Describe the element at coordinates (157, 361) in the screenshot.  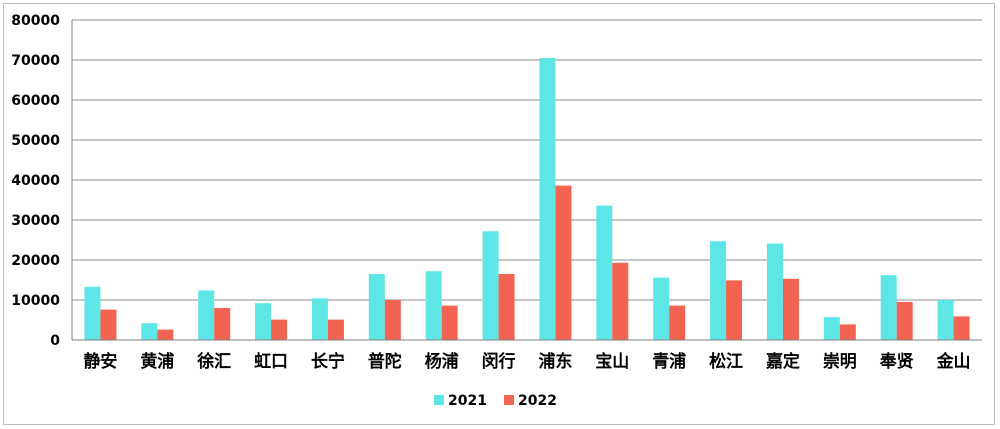
I see `x-tick-label: 黄浦` at that location.